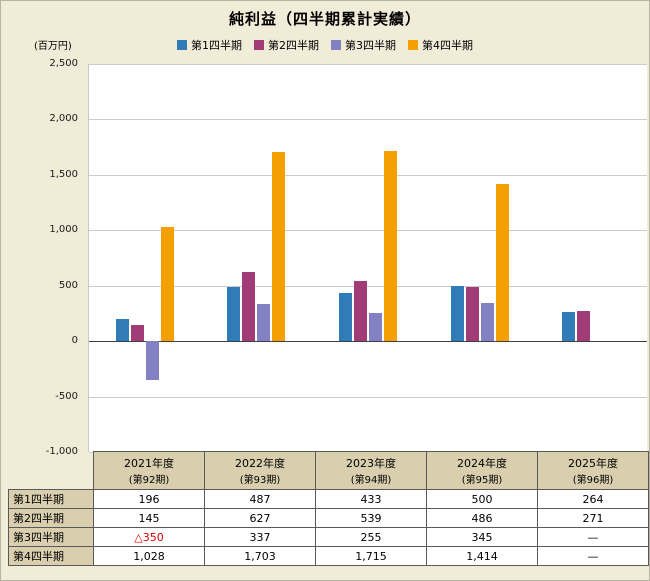 This screenshot has width=650, height=581. Describe the element at coordinates (137, 333) in the screenshot. I see `bar-q2-year2021` at that location.